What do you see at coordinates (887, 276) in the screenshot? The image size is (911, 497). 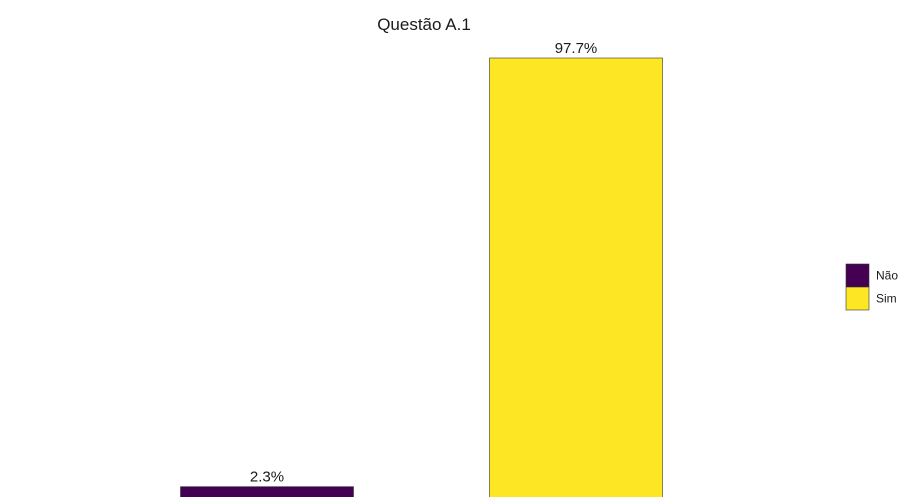 I see `legend-label-0: Não` at bounding box center [887, 276].